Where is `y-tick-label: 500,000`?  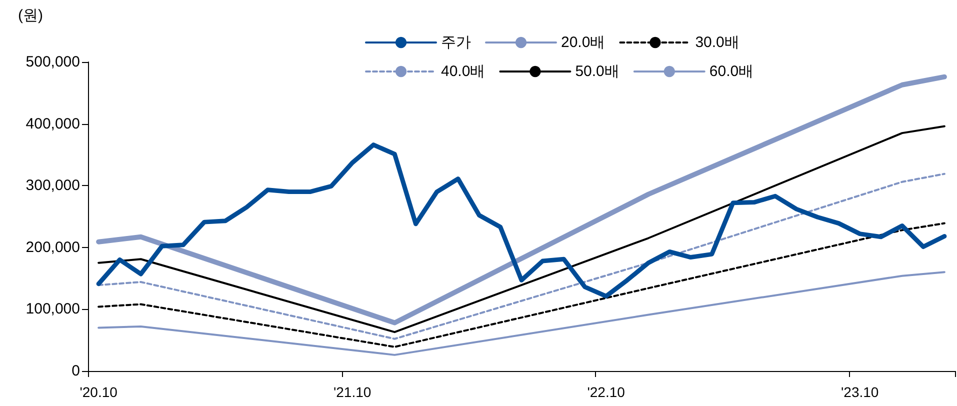
y-tick-label: 500,000 is located at coordinates (53, 62).